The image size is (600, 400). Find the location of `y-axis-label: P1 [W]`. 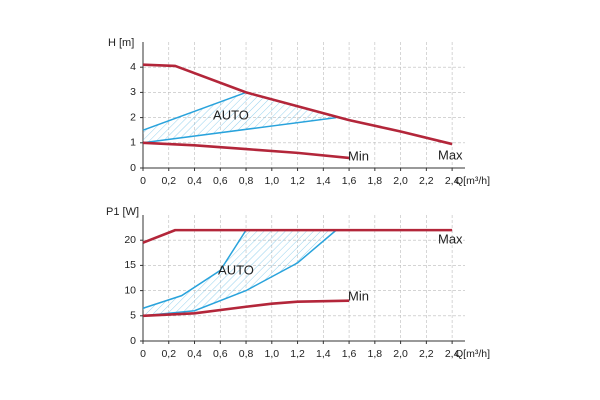

y-axis-label: P1 [W] is located at coordinates (122, 212).